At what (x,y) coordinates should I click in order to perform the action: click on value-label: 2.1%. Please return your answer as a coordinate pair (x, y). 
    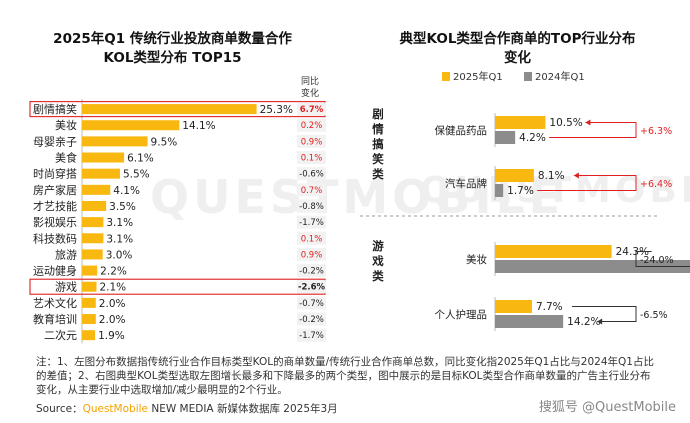
    Looking at the image, I should click on (112, 288).